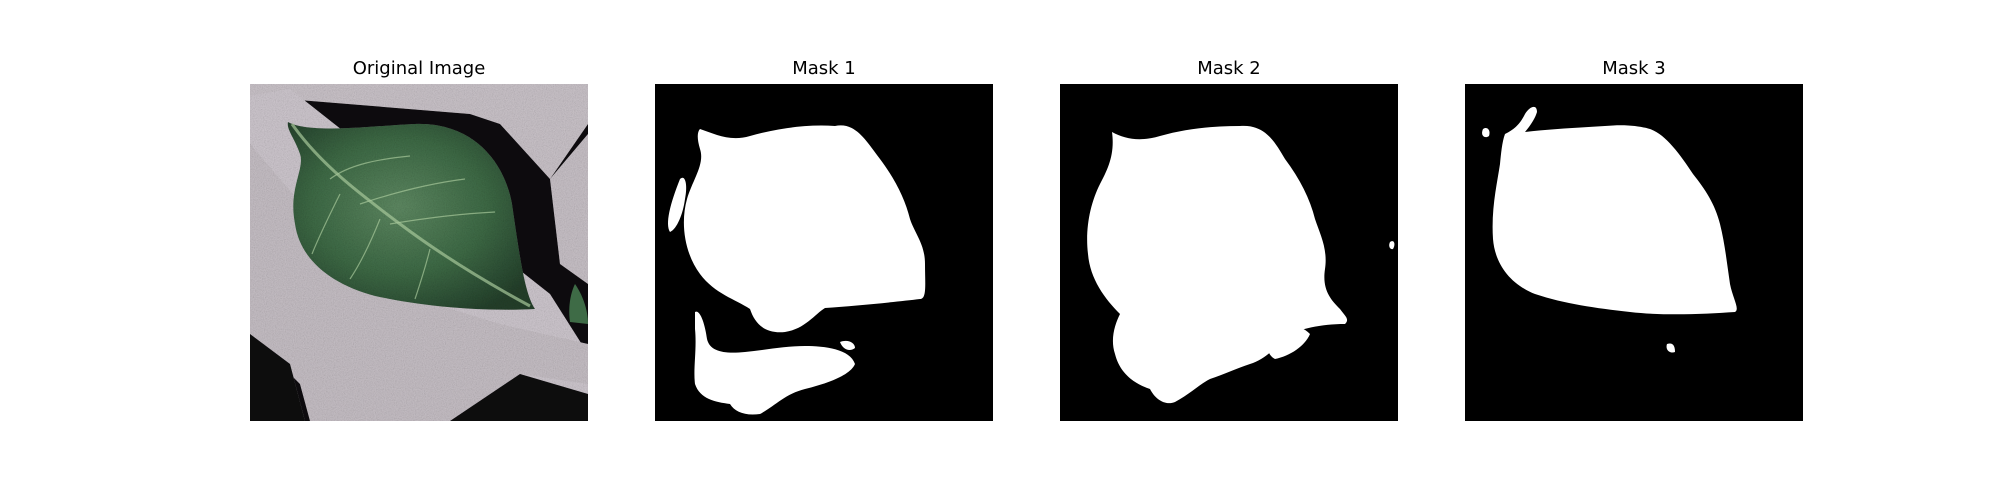 The width and height of the screenshot is (2000, 500). Describe the element at coordinates (797, 270) in the screenshot. I see `mask-1-regions` at that location.